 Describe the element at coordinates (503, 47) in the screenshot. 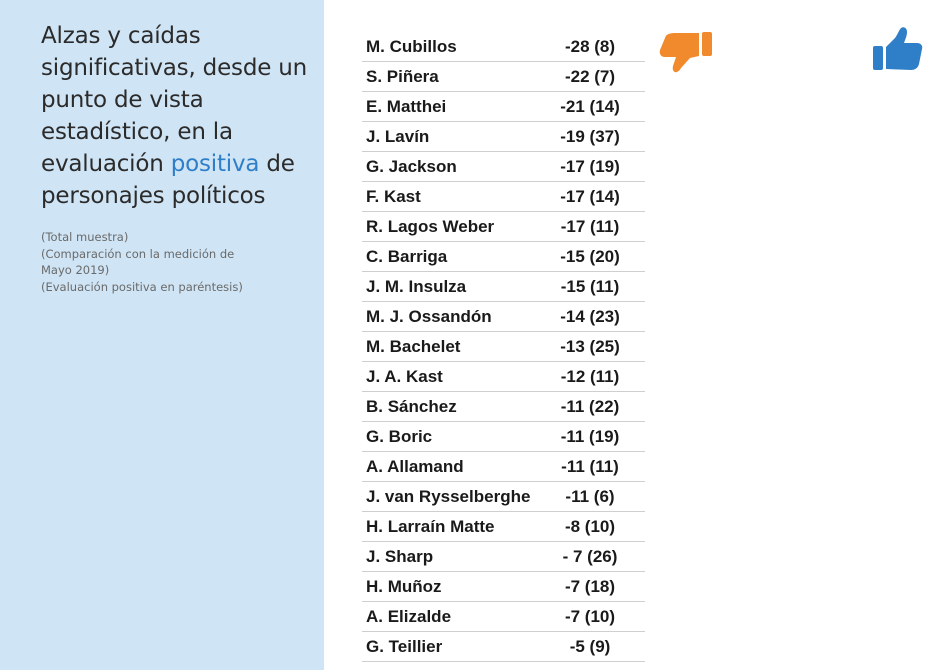

I see `table-row: M. Cubillos -28 (8)` at that location.